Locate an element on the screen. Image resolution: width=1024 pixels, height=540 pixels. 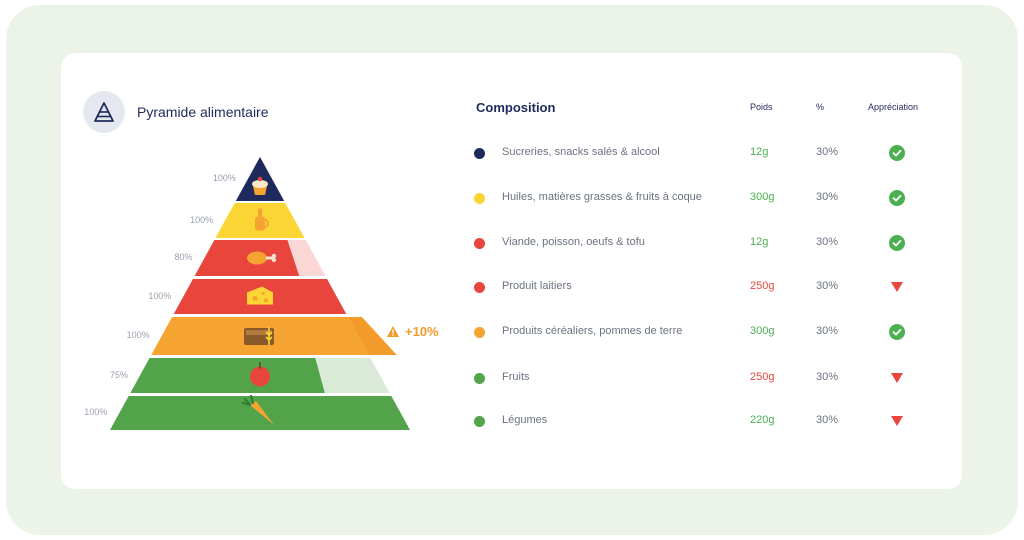
composition-row: Fruits 250g 30% is located at coordinates (699, 378).